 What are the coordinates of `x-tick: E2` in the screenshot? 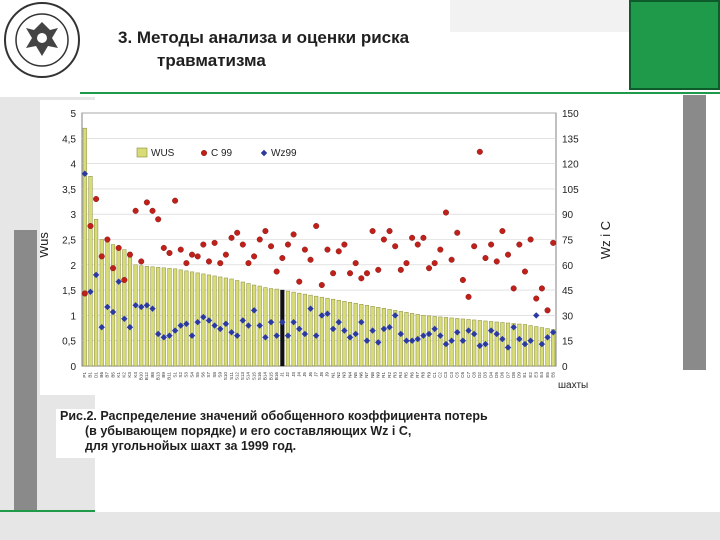 It's located at (530, 375).